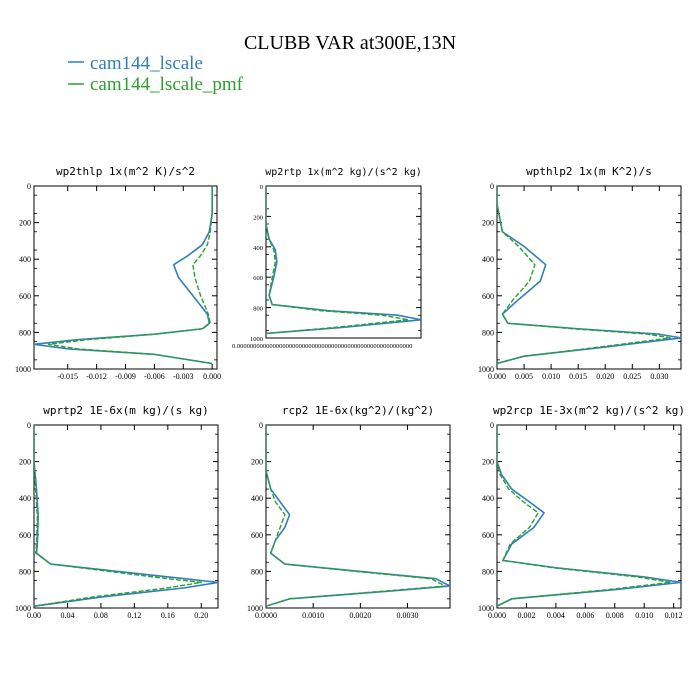  Describe the element at coordinates (350, 43) in the screenshot. I see `figure-title: CLUBB VAR at300E,13N` at that location.